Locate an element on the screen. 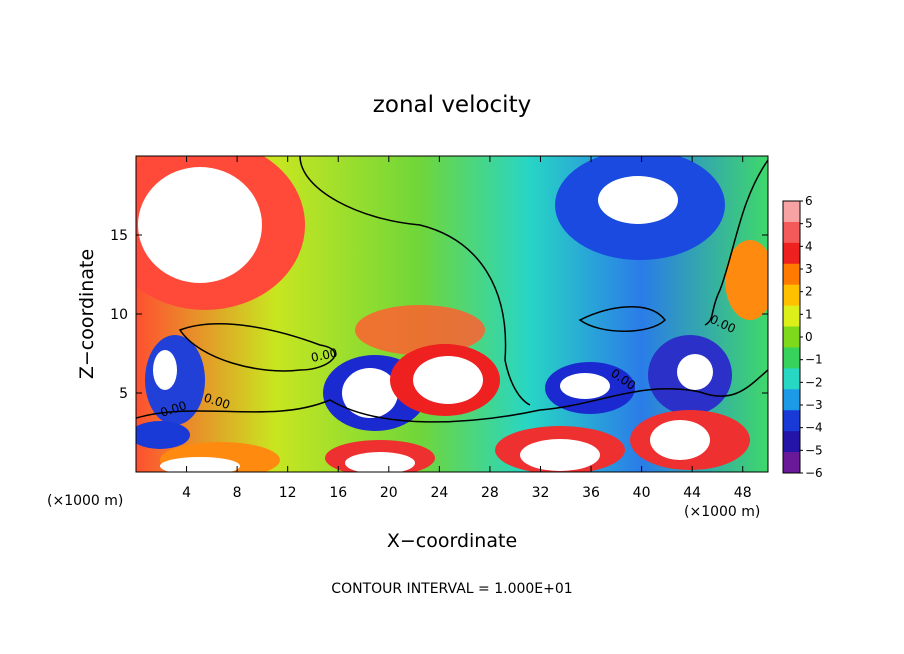  x-tick-label: 8 is located at coordinates (237, 493).